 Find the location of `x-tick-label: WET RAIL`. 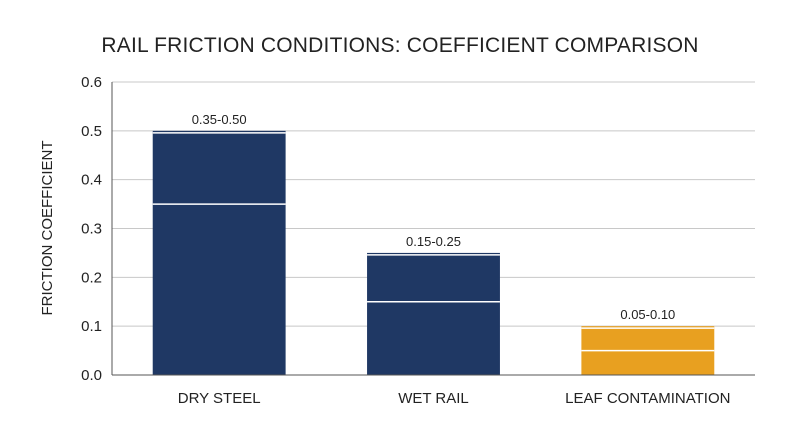

x-tick-label: WET RAIL is located at coordinates (433, 398).